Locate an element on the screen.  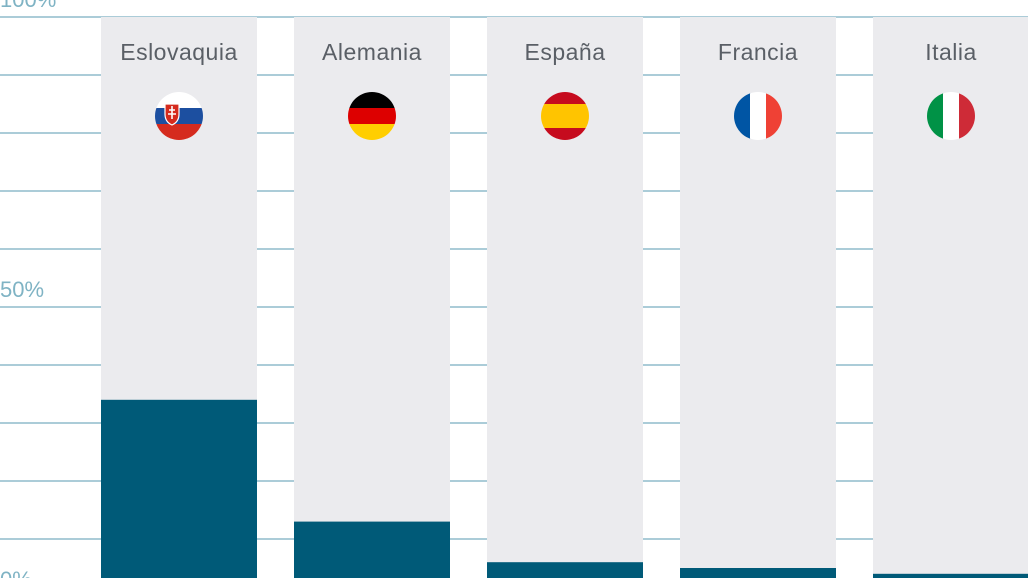
category-label: Italia is located at coordinates (951, 52).